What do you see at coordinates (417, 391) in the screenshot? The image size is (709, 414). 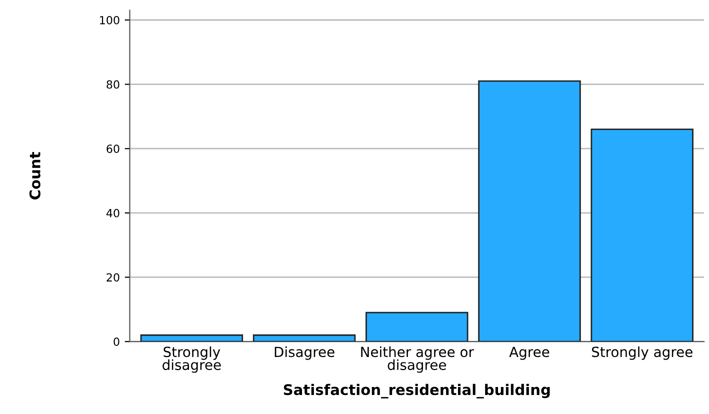 I see `x-axis-title: Satisfaction_residential_building` at bounding box center [417, 391].